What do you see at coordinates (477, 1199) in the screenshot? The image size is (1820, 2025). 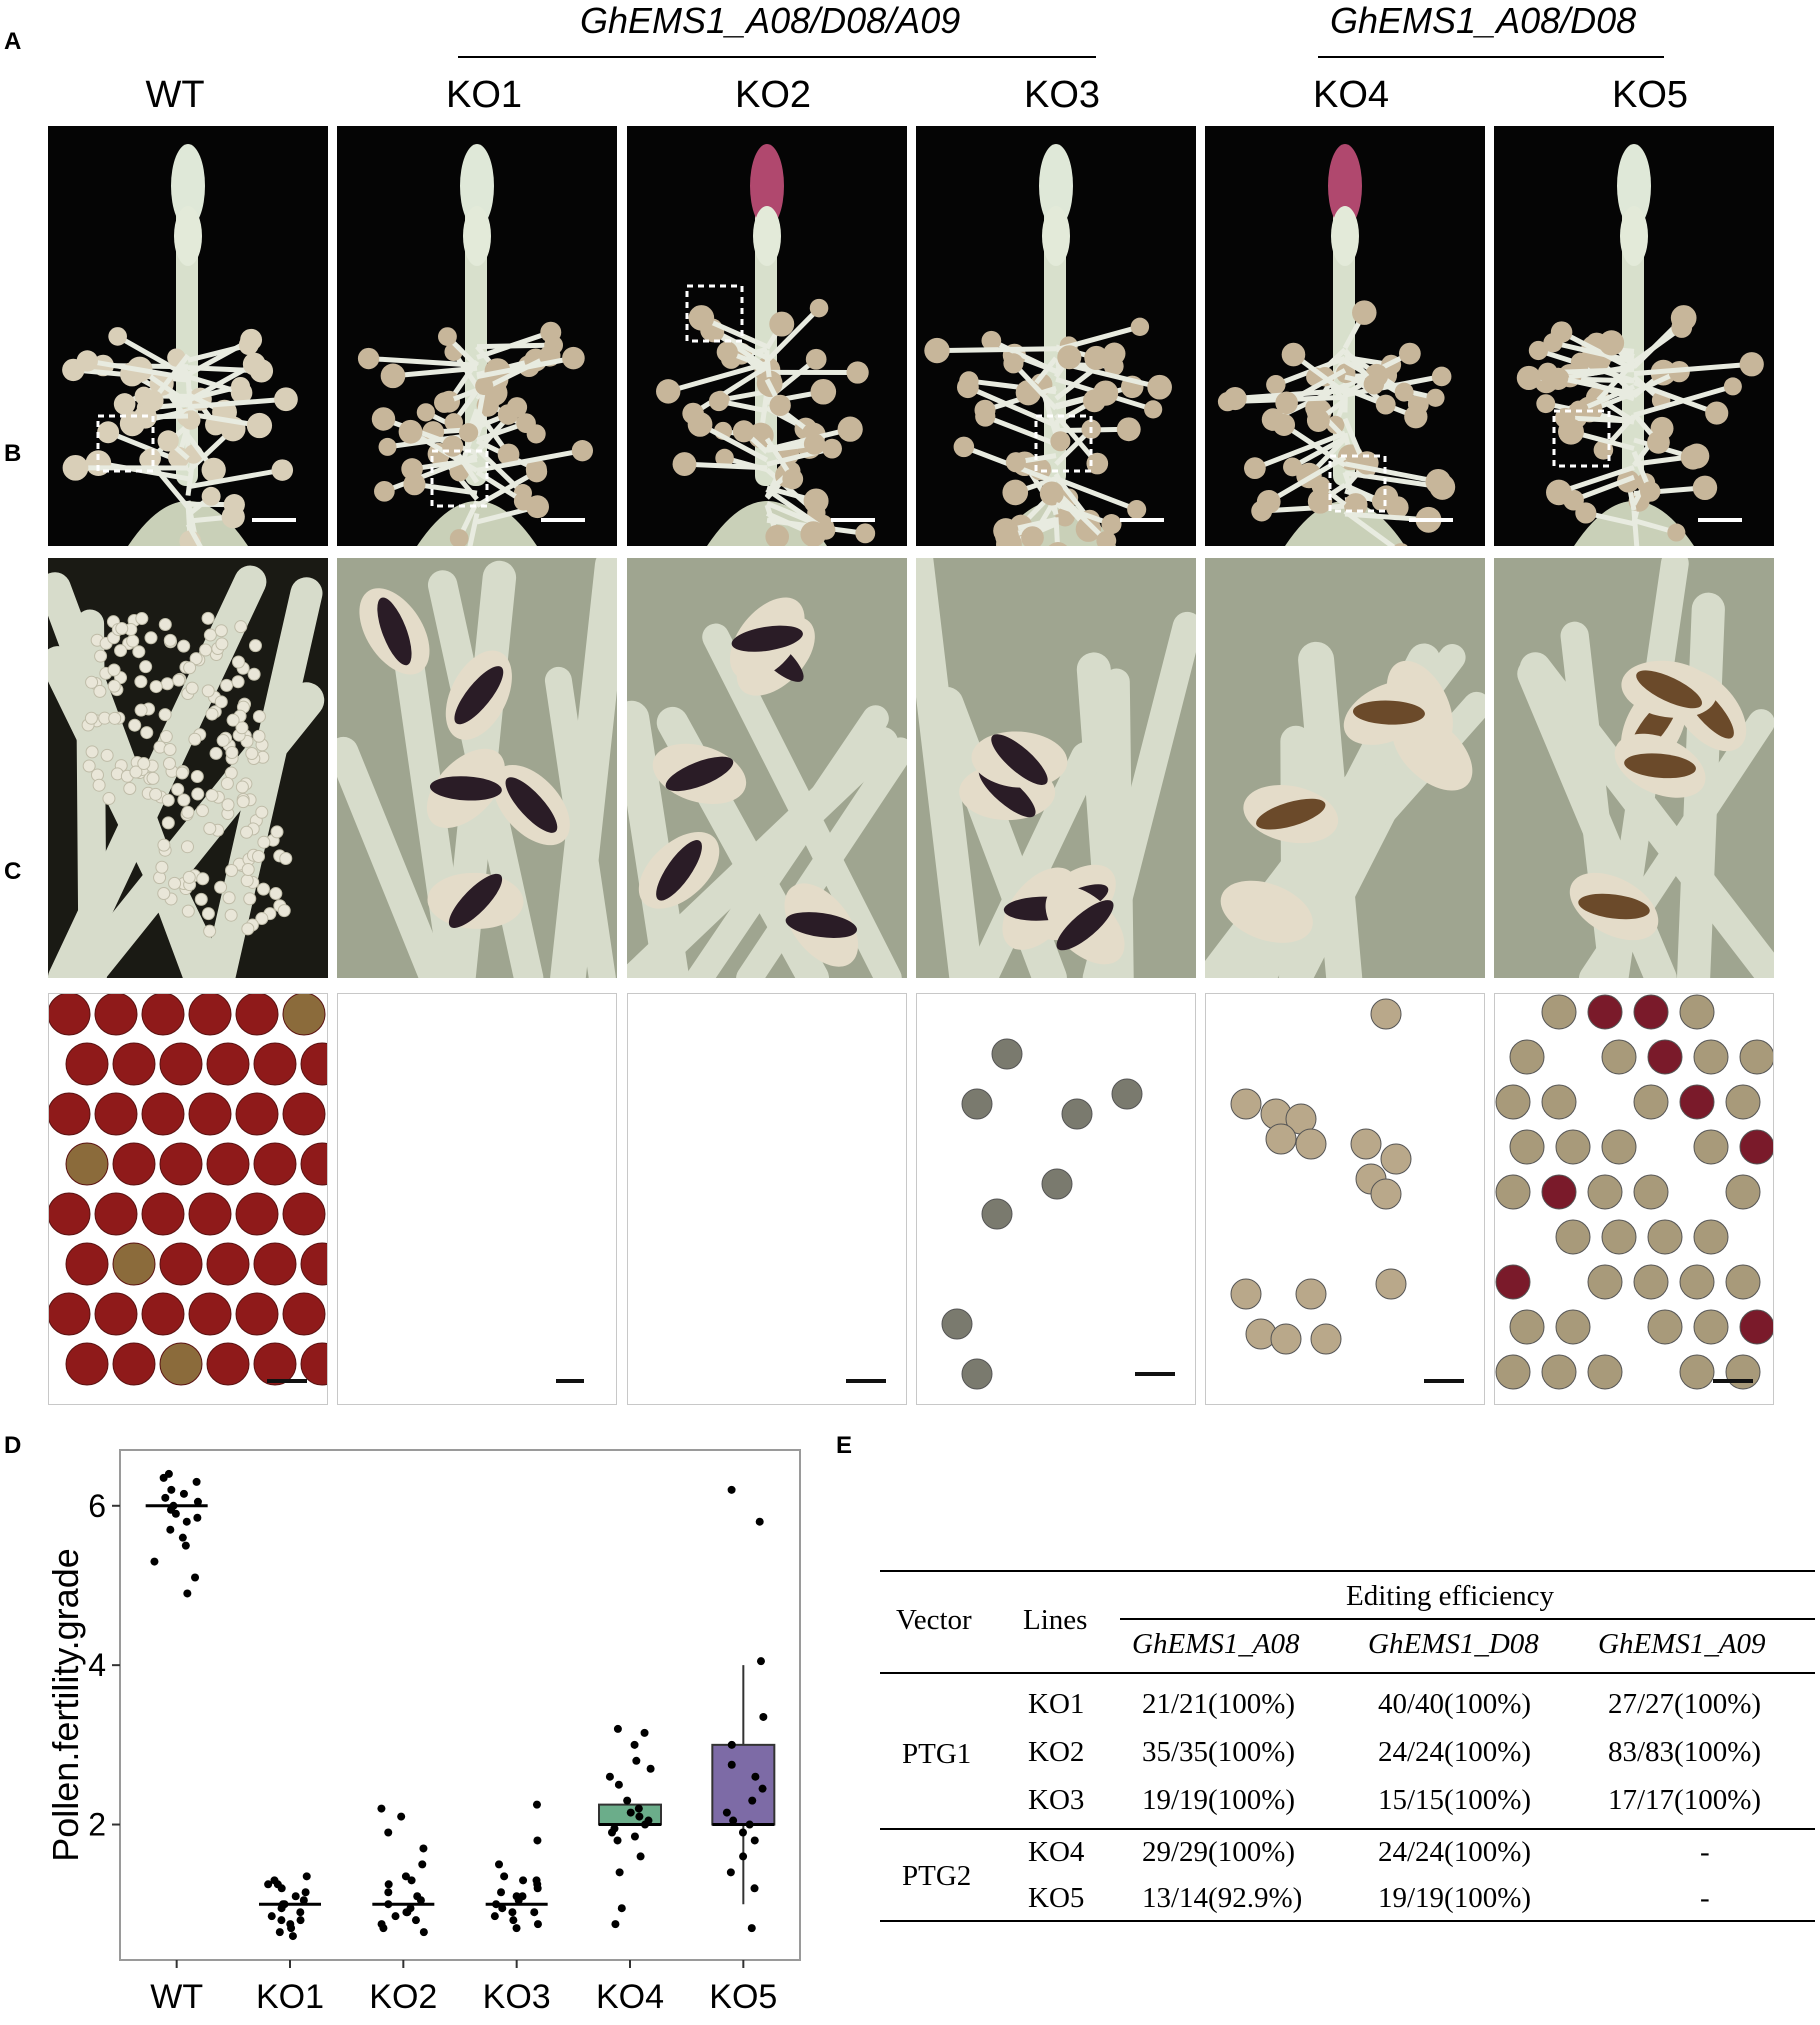 I see `pollen-stain-ko1` at bounding box center [477, 1199].